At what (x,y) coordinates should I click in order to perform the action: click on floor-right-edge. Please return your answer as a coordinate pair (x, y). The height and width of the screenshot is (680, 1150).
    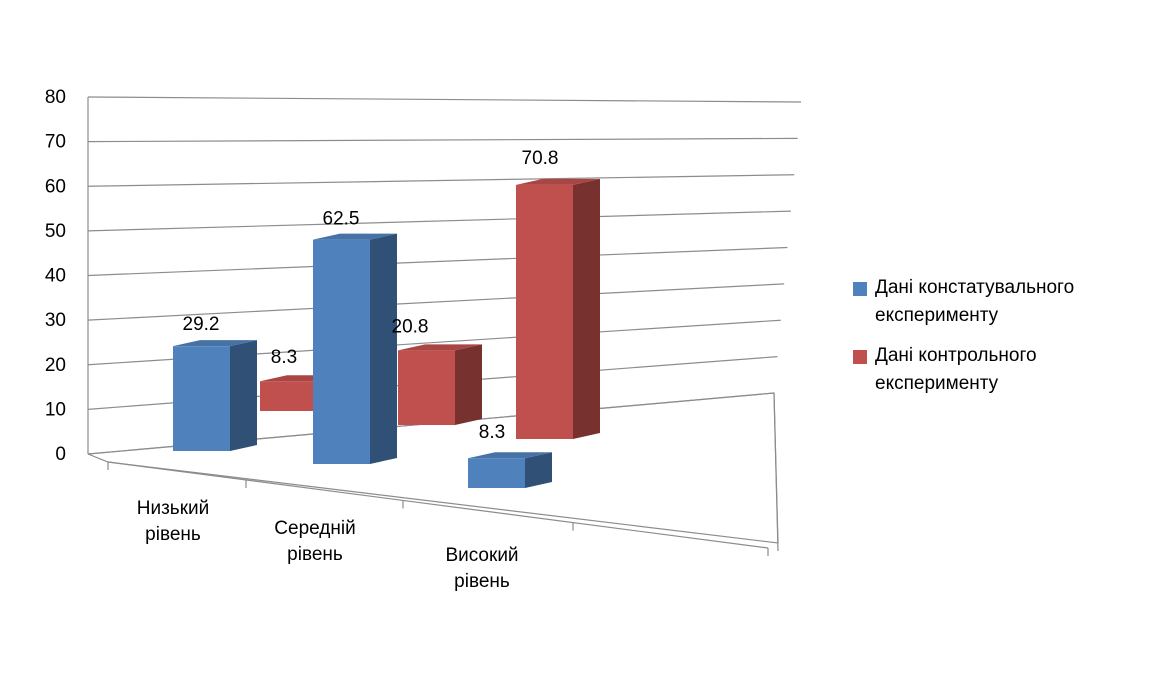
    Looking at the image, I should click on (776, 472).